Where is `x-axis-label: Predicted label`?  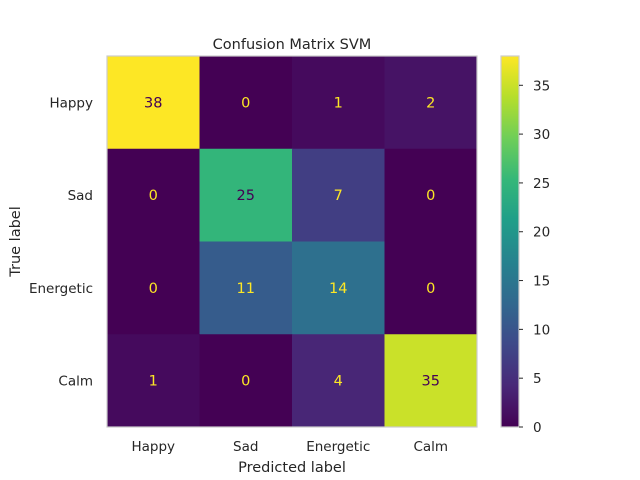 x-axis-label: Predicted label is located at coordinates (292, 468).